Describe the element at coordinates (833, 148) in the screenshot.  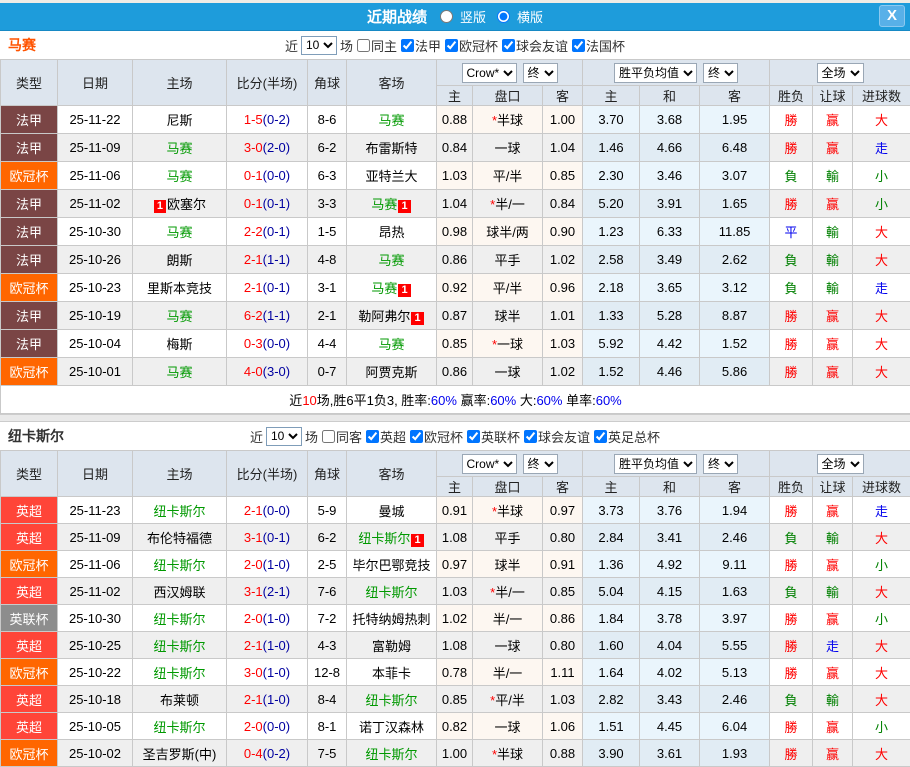
I see `result-handicap-cell: 赢` at that location.